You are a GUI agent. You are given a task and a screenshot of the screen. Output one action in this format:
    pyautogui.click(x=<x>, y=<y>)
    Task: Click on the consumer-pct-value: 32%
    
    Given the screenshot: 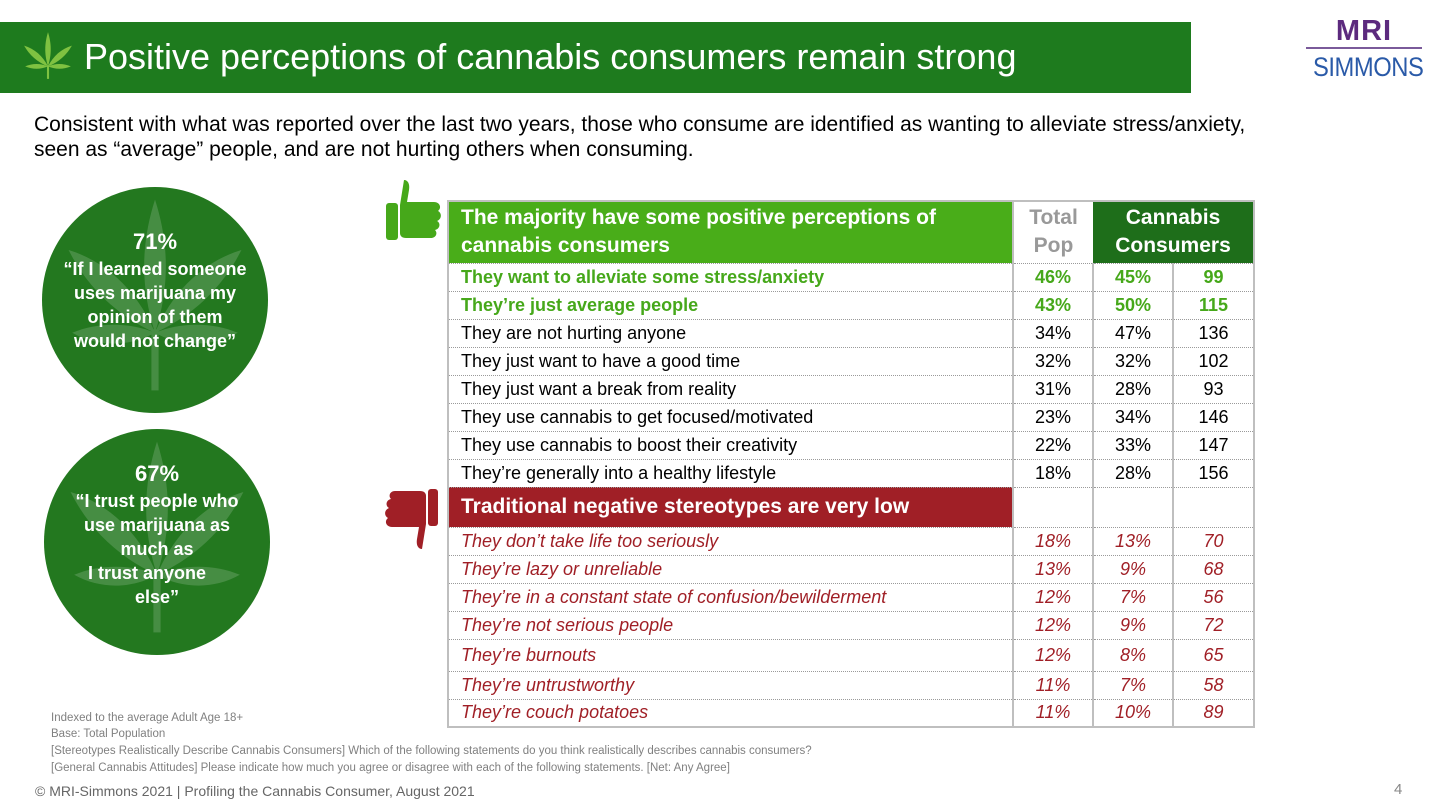 What is the action you would take?
    pyautogui.click(x=1132, y=361)
    